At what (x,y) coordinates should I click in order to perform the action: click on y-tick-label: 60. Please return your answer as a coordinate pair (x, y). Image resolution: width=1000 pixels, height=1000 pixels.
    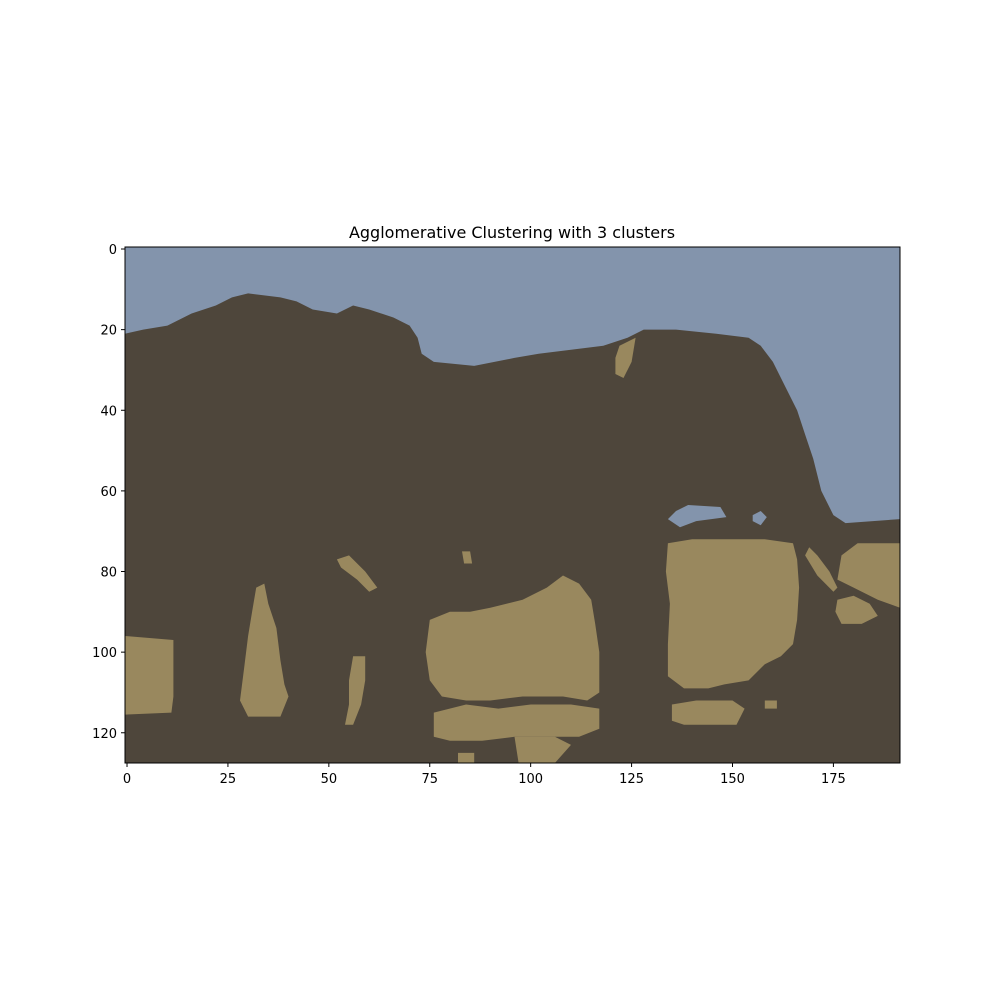
    Looking at the image, I should click on (108, 492).